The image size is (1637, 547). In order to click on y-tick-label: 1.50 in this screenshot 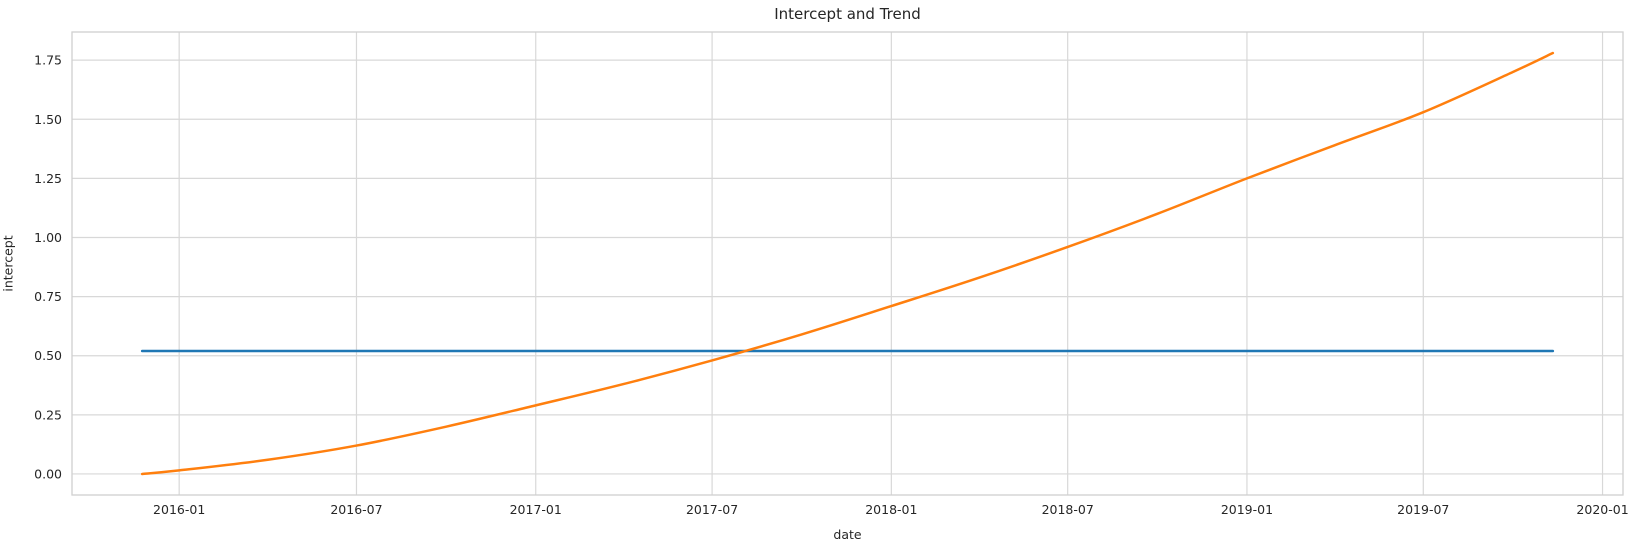, I will do `click(48, 119)`.